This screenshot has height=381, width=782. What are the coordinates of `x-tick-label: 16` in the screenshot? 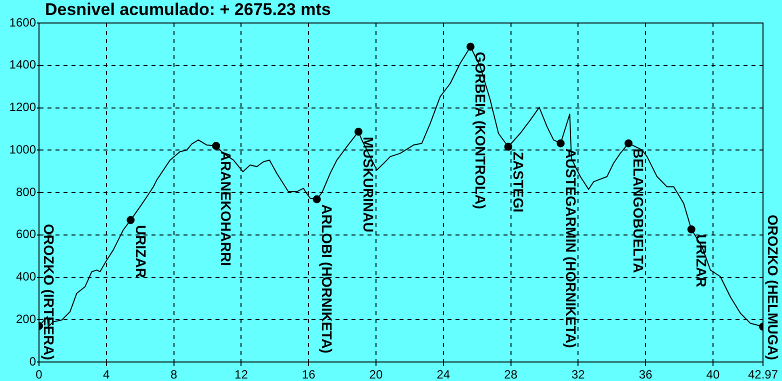 It's located at (309, 374).